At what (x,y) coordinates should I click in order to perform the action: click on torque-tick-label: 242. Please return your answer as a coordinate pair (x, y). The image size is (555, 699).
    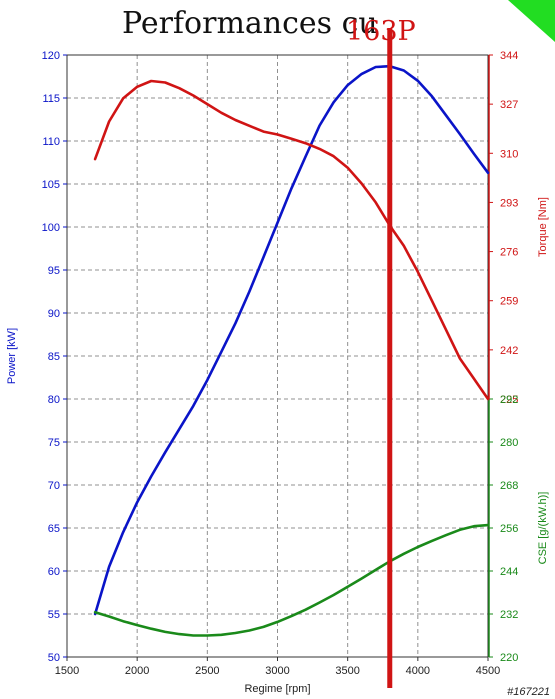
    Looking at the image, I should click on (509, 351).